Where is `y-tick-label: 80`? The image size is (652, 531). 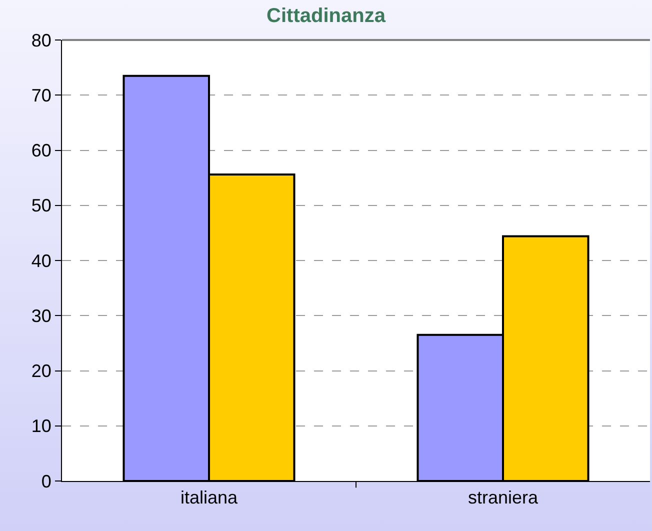
y-tick-label: 80 is located at coordinates (41, 40).